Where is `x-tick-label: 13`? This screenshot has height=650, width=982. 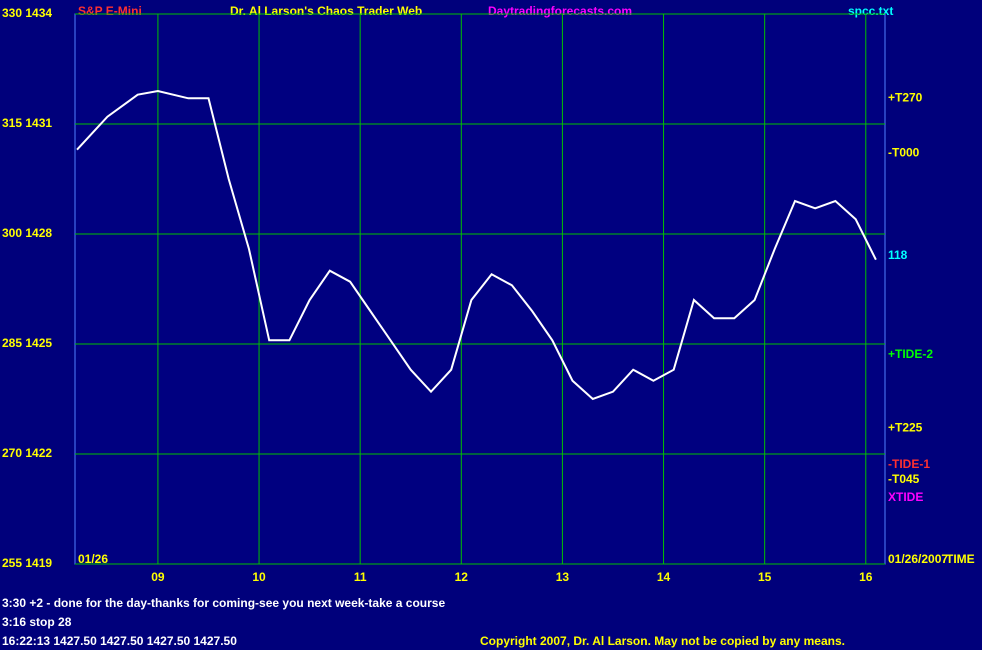 x-tick-label: 13 is located at coordinates (563, 577).